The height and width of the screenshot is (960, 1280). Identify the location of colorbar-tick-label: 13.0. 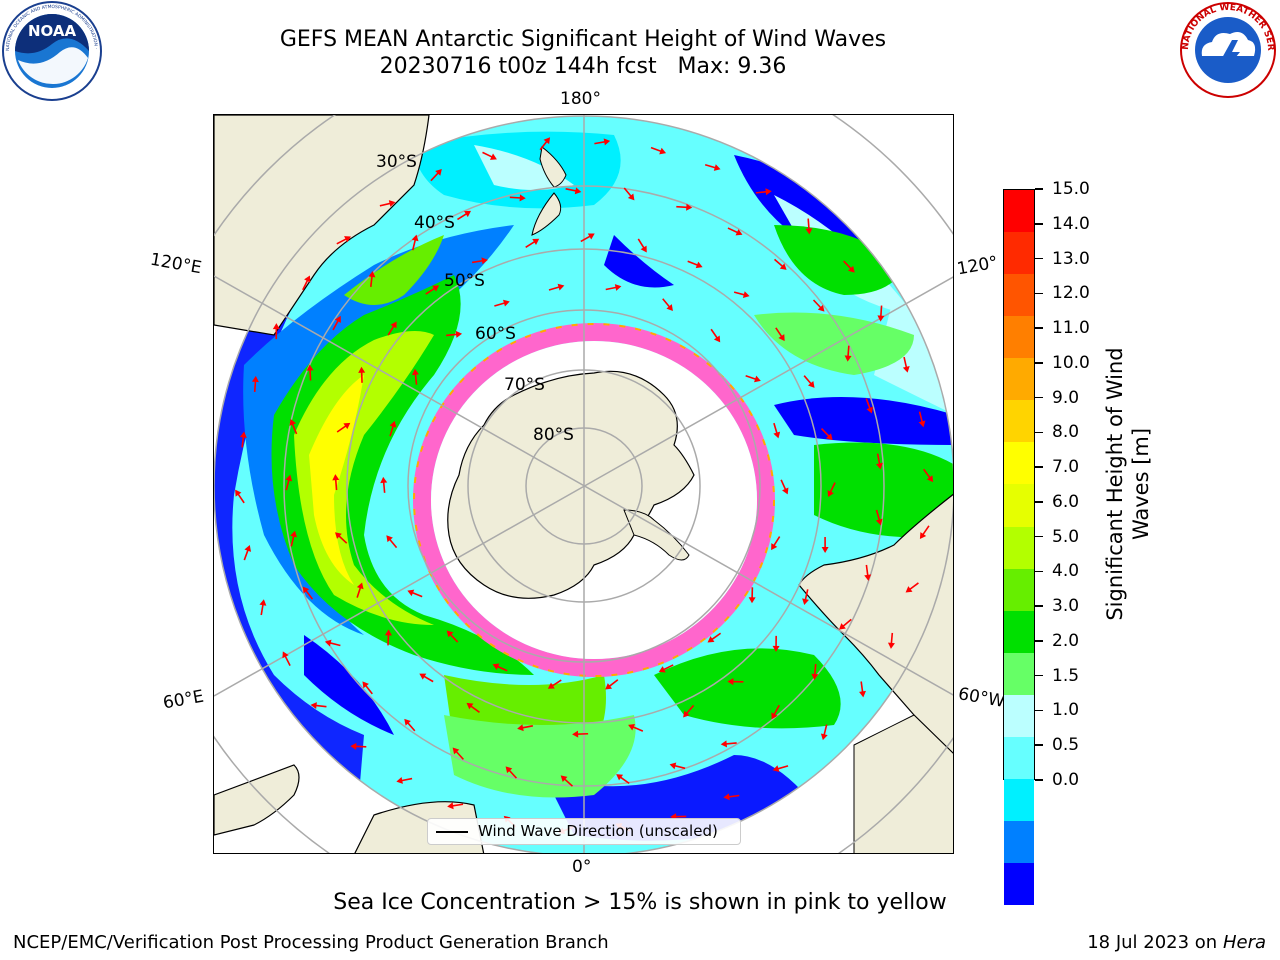
(1071, 258).